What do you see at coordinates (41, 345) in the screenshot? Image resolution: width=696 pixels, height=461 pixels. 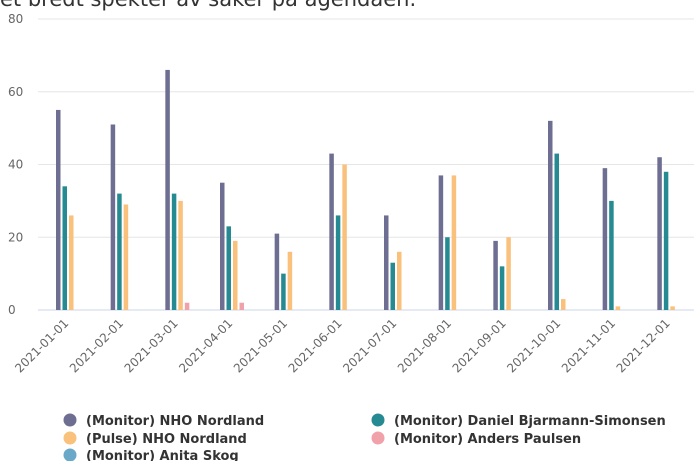 I see `x-tick-label: 2021-01-01` at bounding box center [41, 345].